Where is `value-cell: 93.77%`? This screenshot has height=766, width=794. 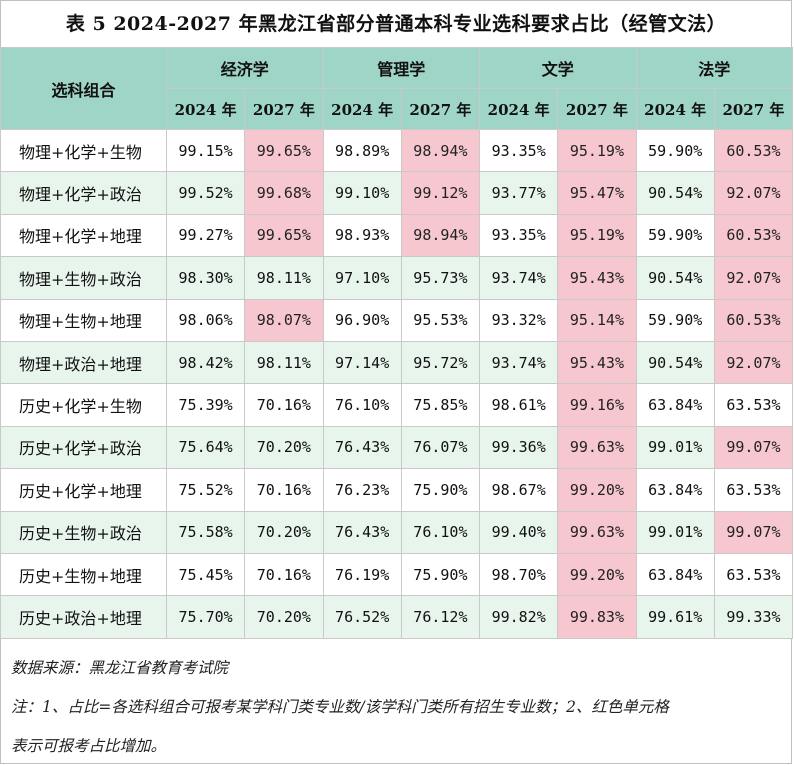
value-cell: 93.77% is located at coordinates (519, 193).